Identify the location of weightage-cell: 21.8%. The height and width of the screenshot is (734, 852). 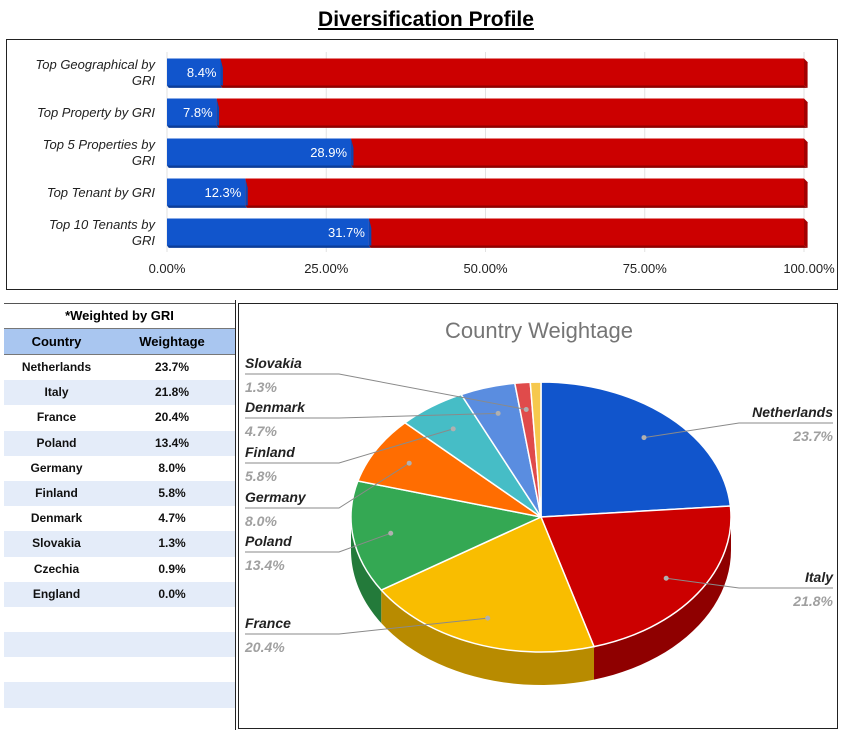
(172, 392).